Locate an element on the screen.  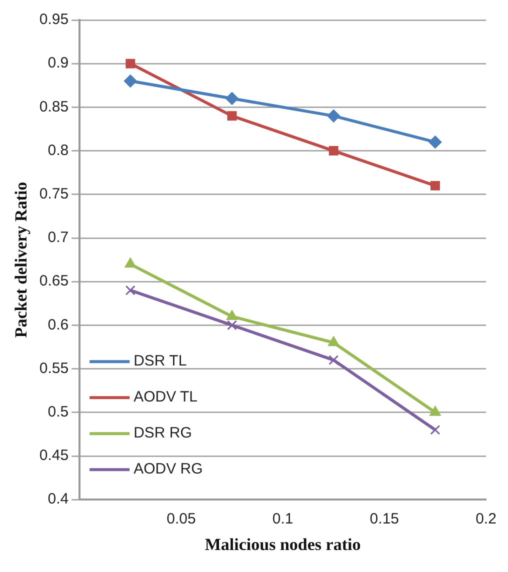
legend-label: AODV RG is located at coordinates (168, 469).